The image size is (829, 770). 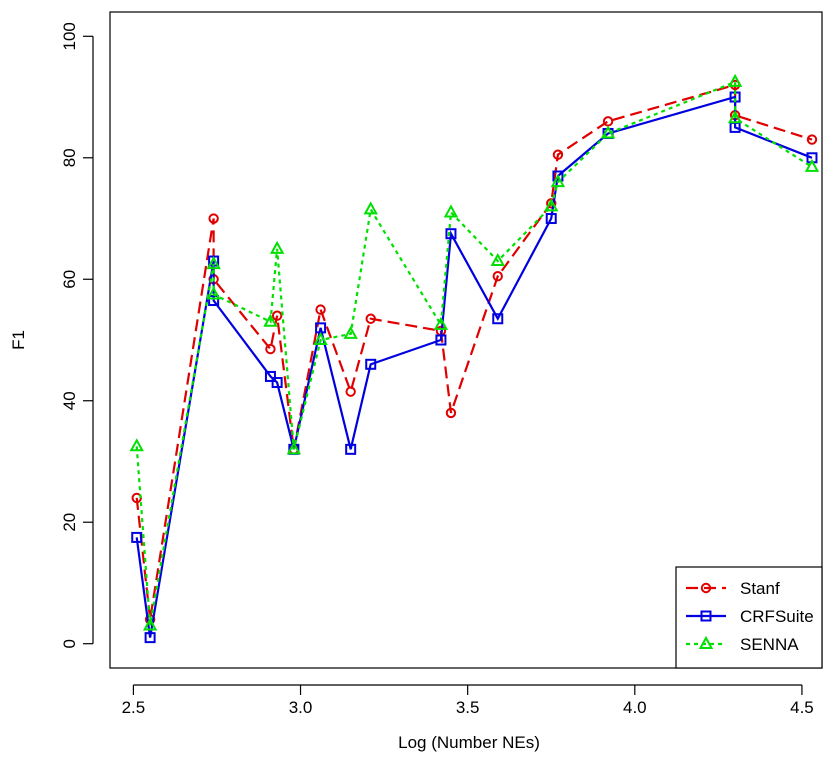 I want to click on y-axis-label: F1, so click(x=18, y=340).